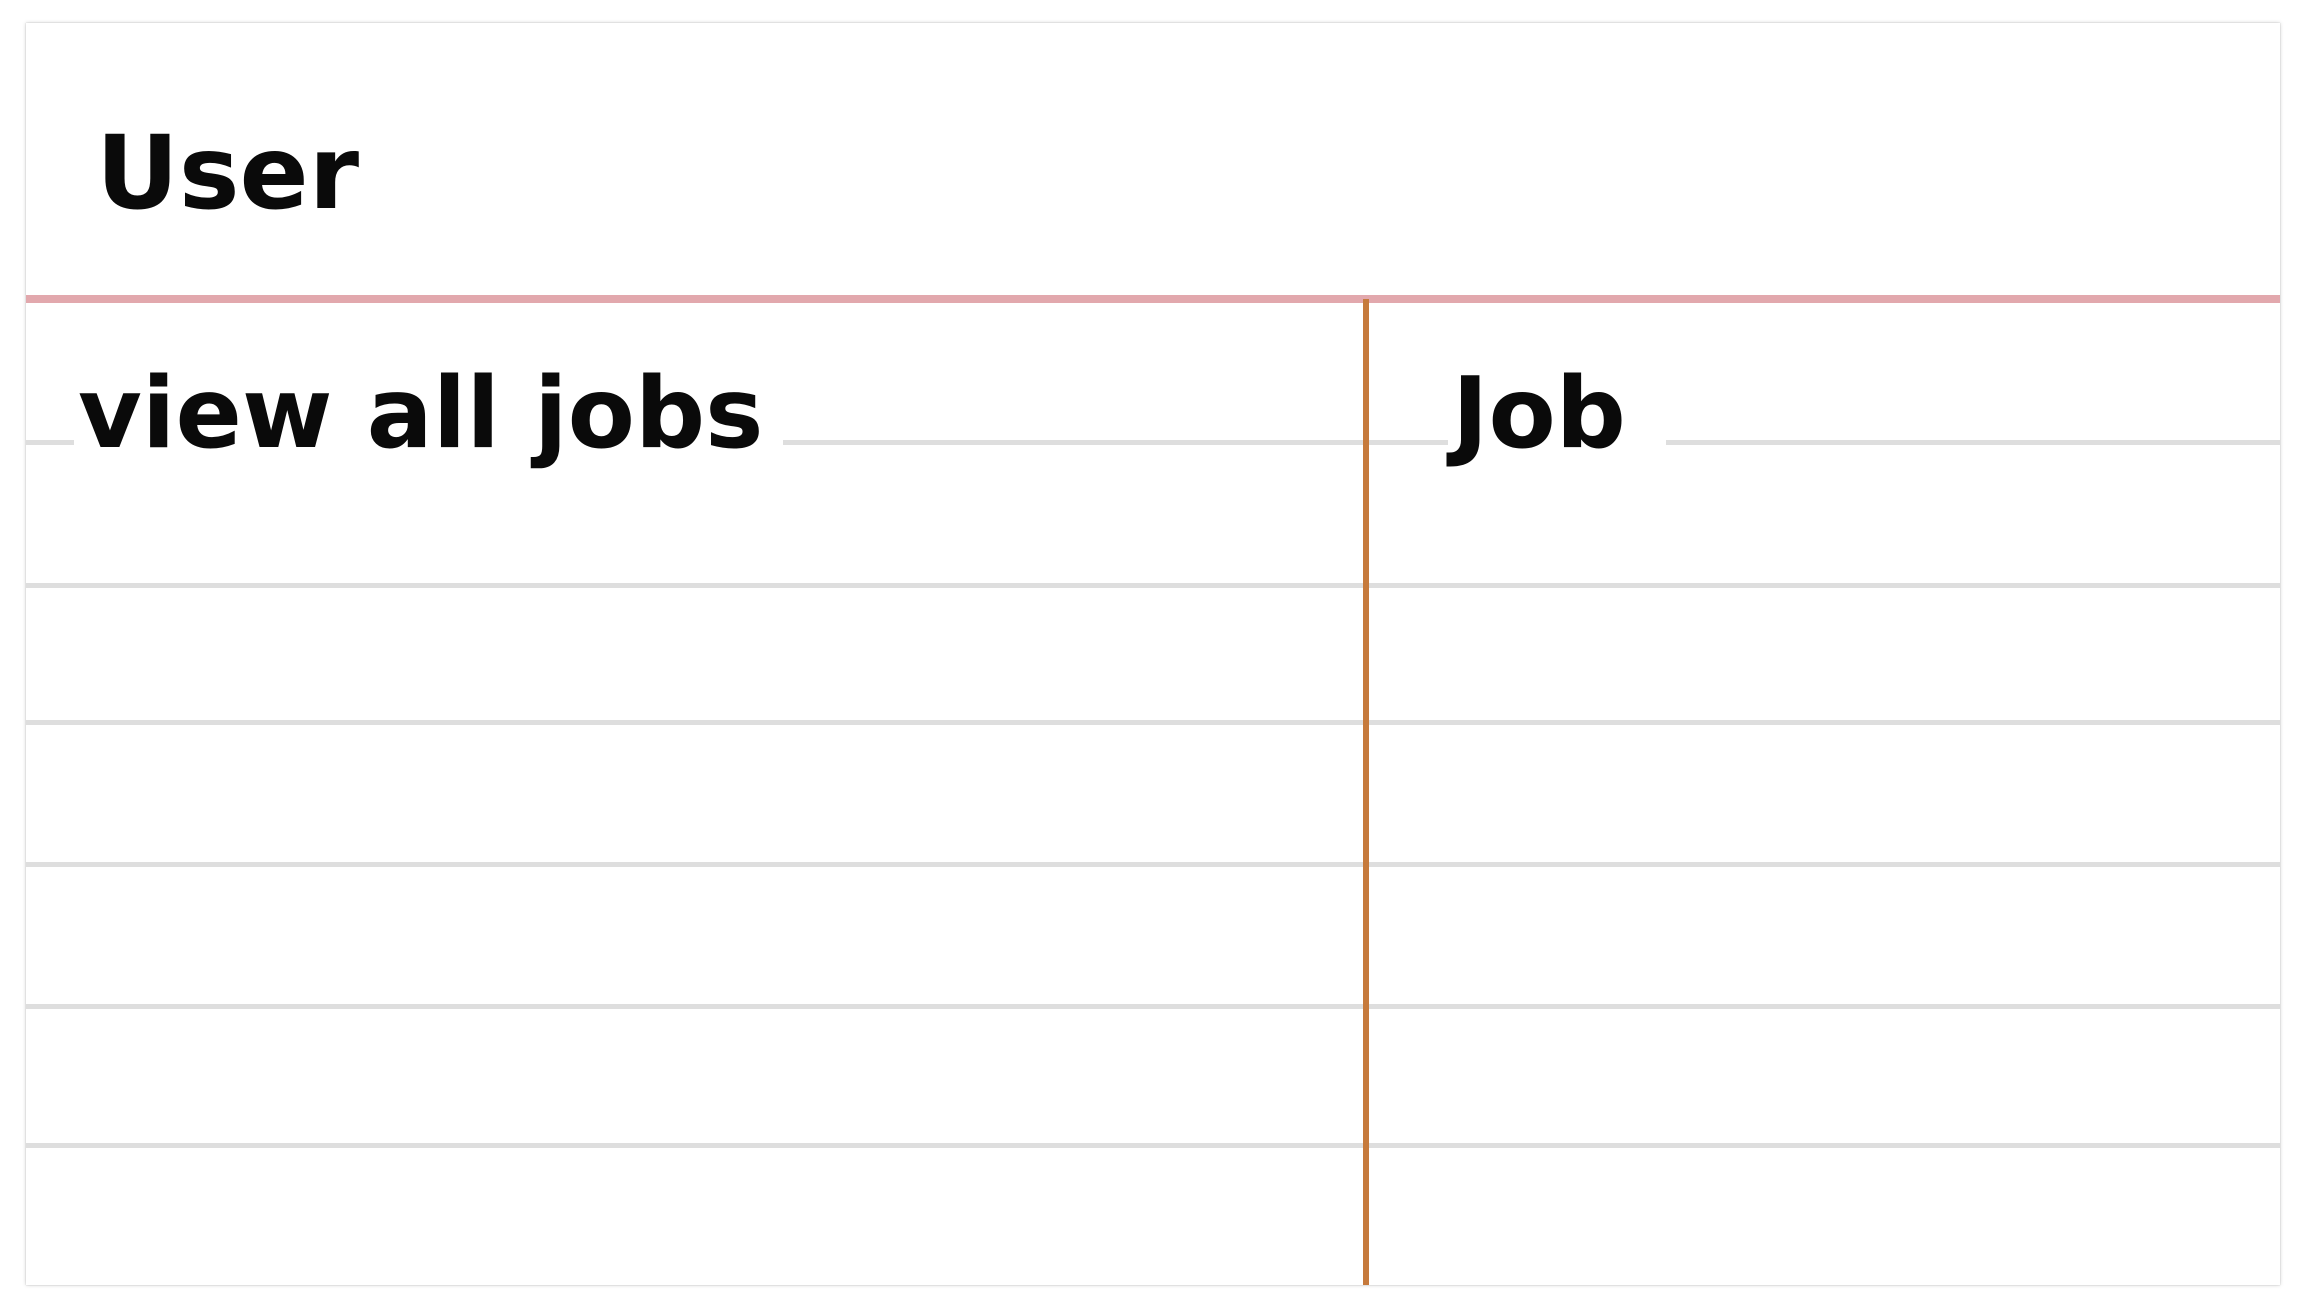 The height and width of the screenshot is (1302, 2306). What do you see at coordinates (1153, 299) in the screenshot?
I see `header-rule` at bounding box center [1153, 299].